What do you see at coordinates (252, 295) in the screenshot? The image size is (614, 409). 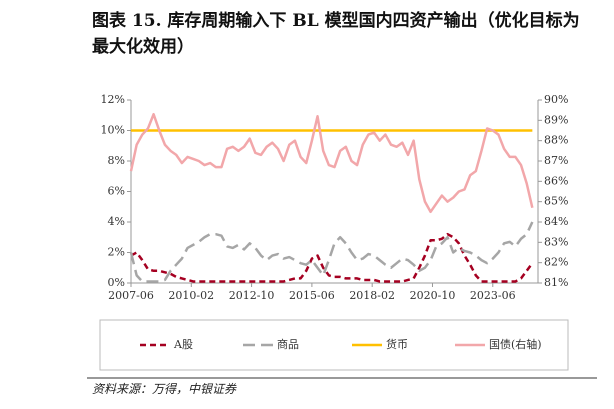 I see `x-tick-label: 2012-10` at bounding box center [252, 295].